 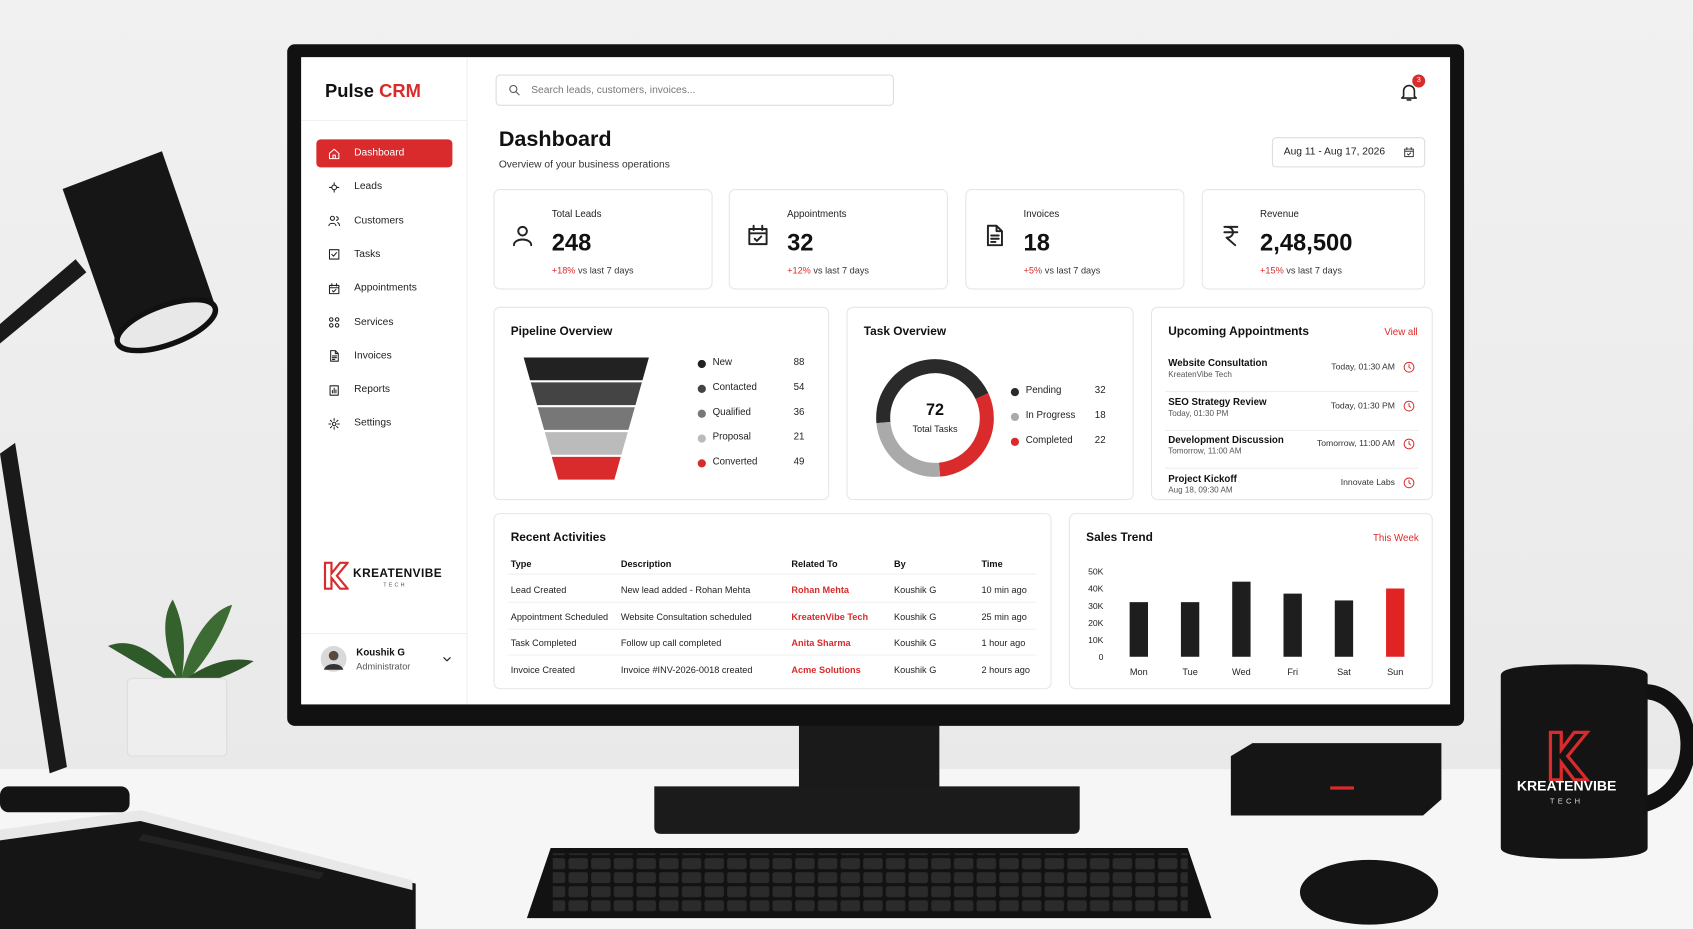 What do you see at coordinates (908, 449) in the screenshot?
I see `donut-segment` at bounding box center [908, 449].